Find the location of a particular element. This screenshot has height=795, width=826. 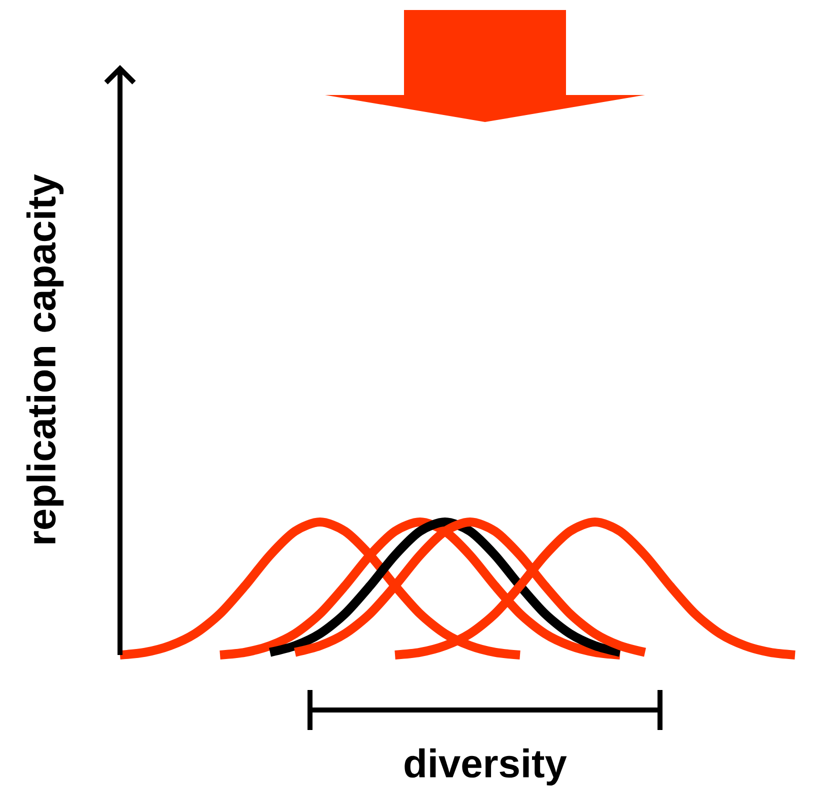

x-axis-title: diversity is located at coordinates (485, 767).